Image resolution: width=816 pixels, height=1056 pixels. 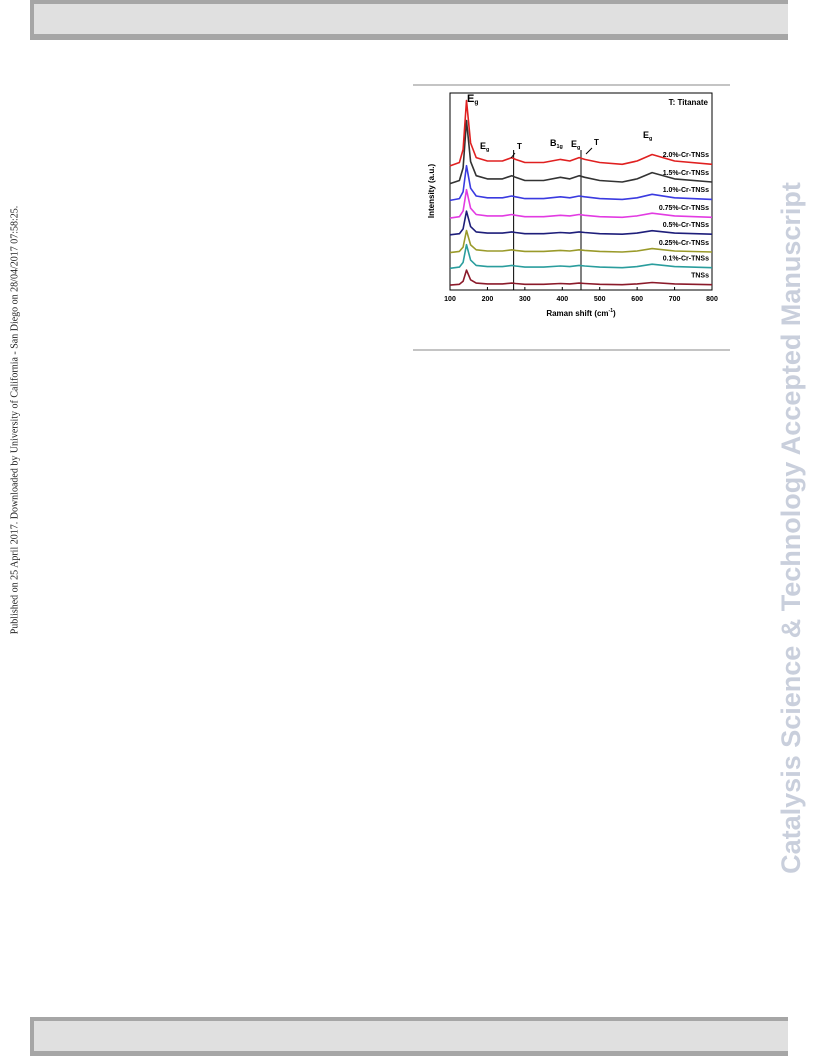 I want to click on x-tick-label: 700, so click(x=675, y=299).